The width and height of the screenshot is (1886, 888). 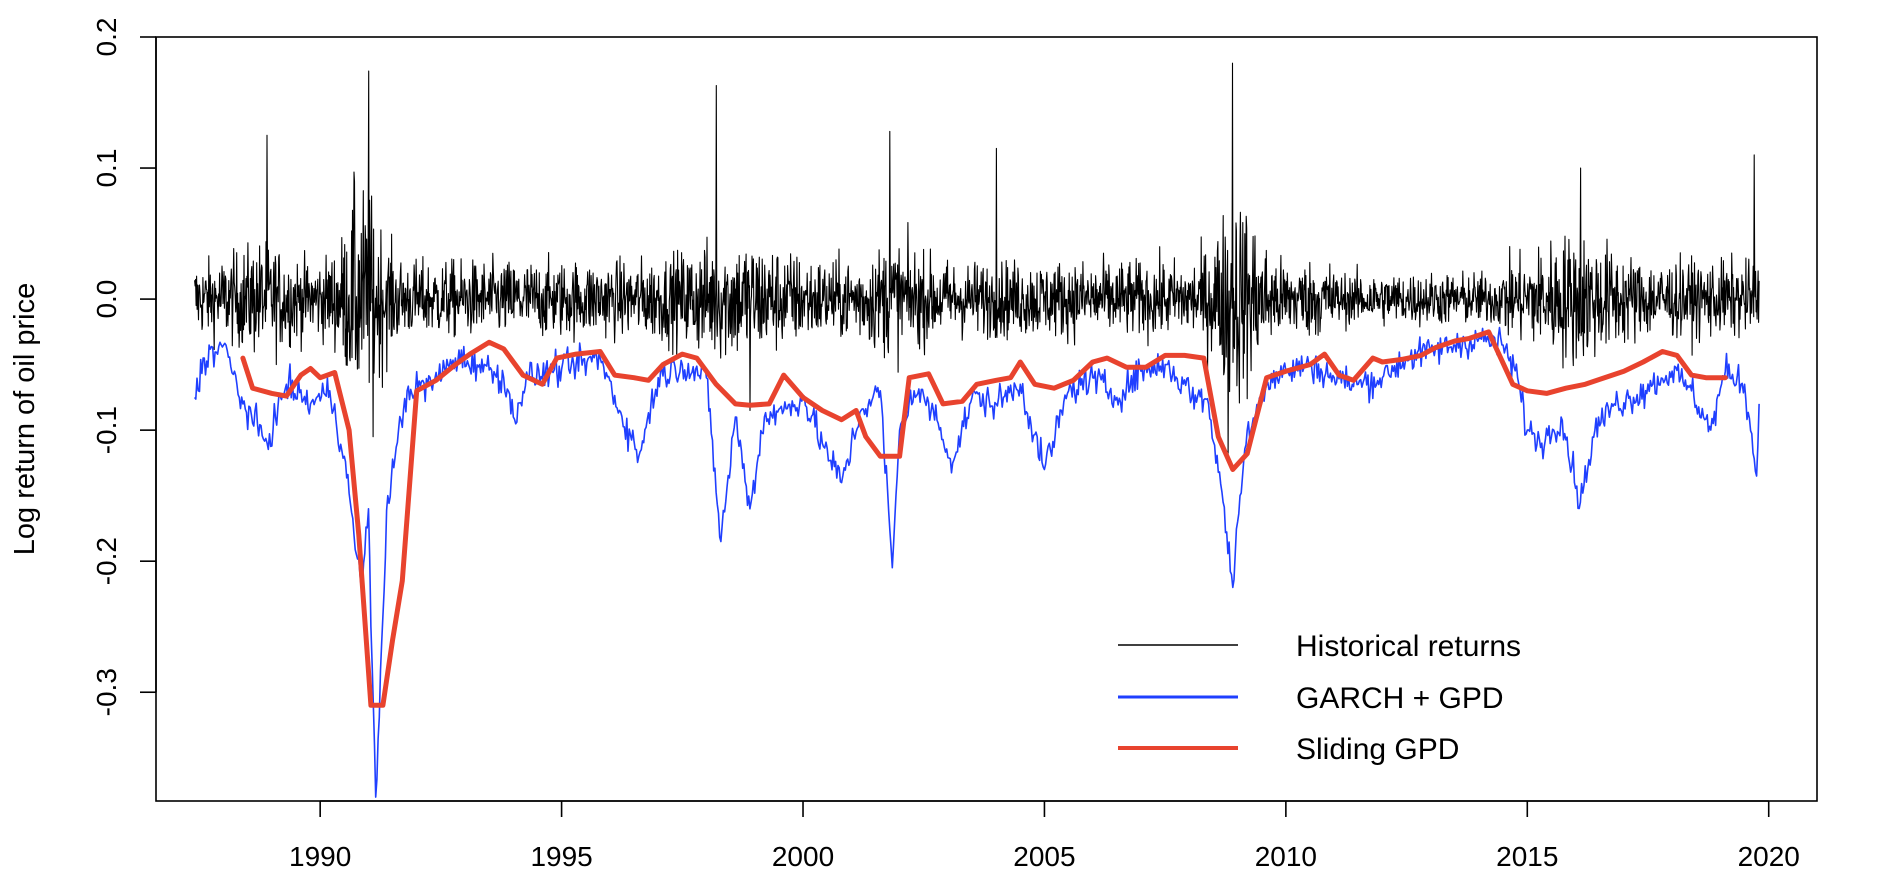 I want to click on y-tick-label: -0.1, so click(x=106, y=430).